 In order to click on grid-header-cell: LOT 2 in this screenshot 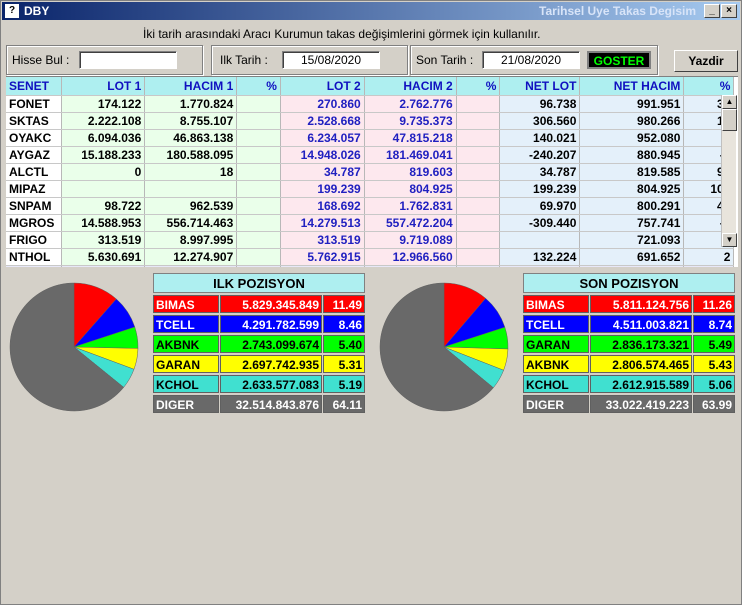, I will do `click(322, 86)`.